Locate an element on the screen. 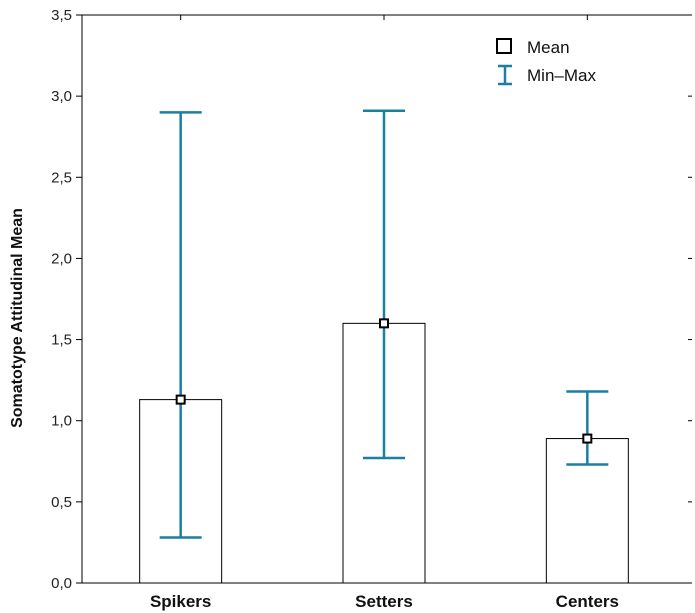  y-tick-label: 3,5 is located at coordinates (61, 15).